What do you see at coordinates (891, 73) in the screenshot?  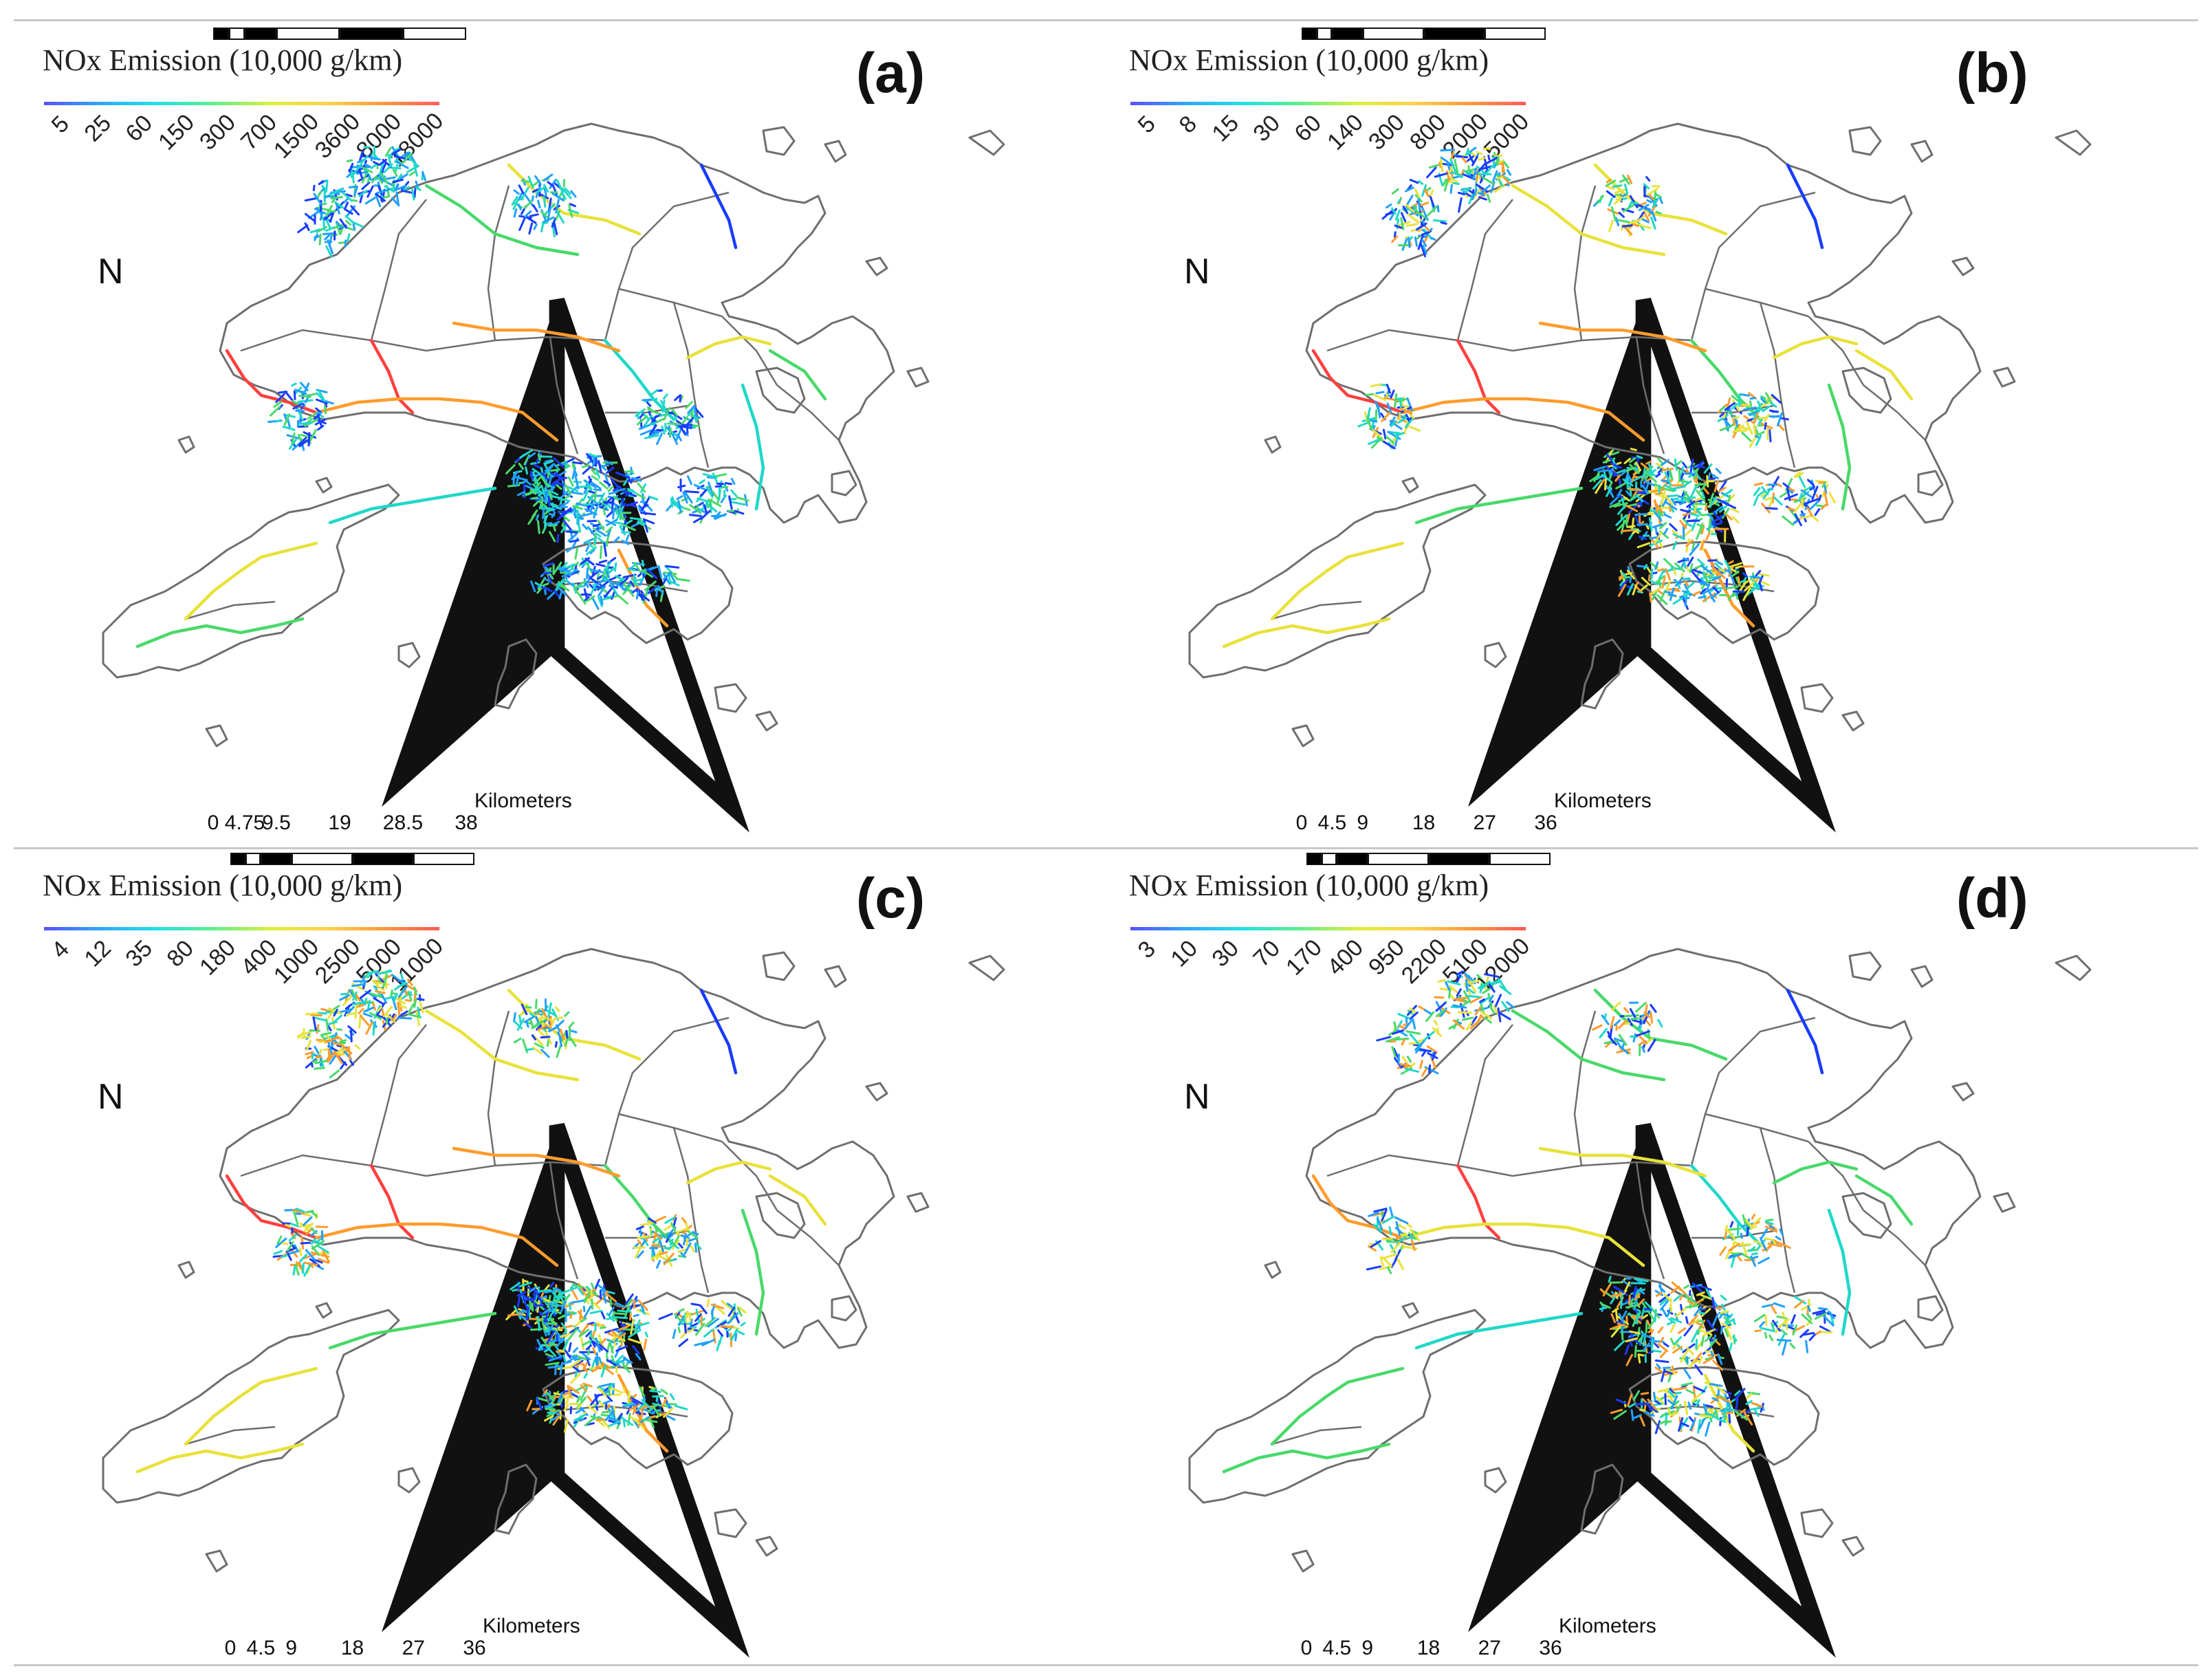 I see `panel-label: (a)` at bounding box center [891, 73].